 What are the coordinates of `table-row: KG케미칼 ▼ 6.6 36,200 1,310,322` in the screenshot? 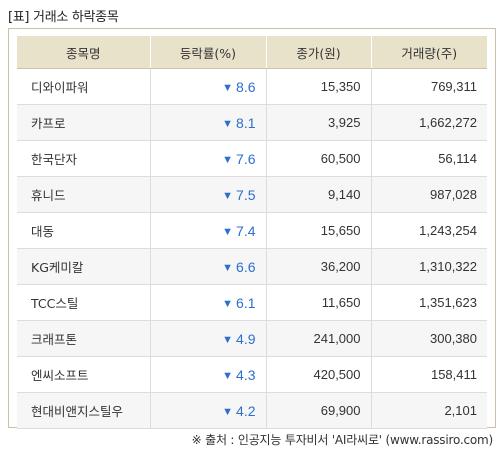 It's located at (252, 266).